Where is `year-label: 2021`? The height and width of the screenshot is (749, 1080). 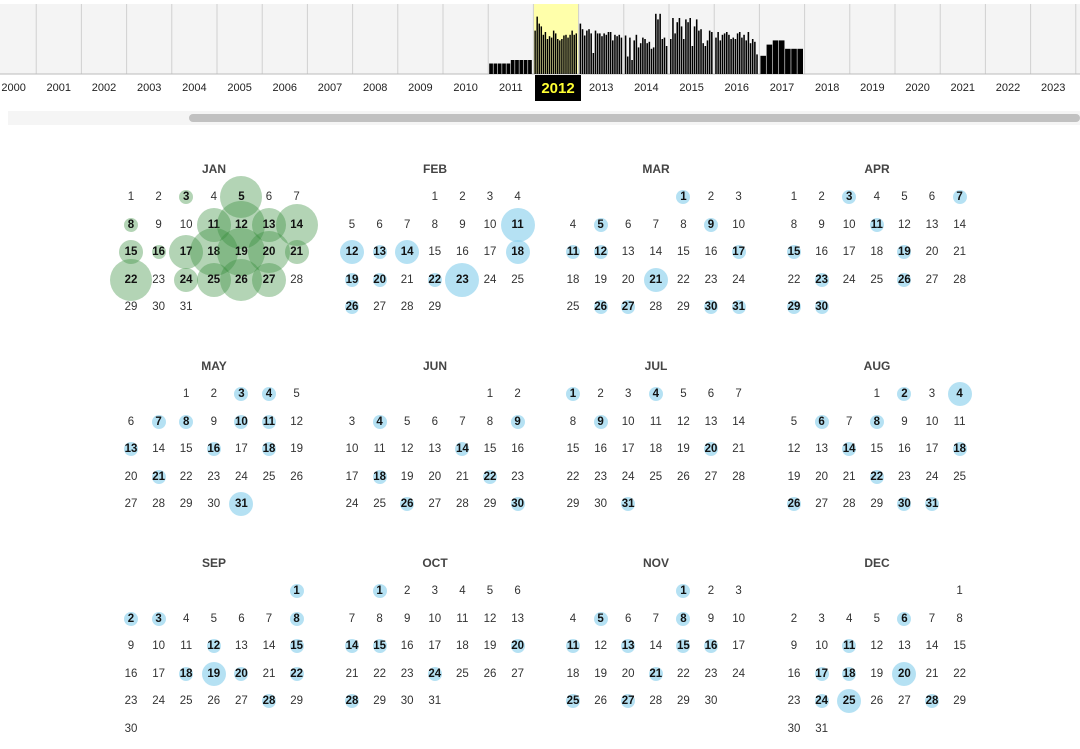
year-label: 2021 is located at coordinates (963, 88).